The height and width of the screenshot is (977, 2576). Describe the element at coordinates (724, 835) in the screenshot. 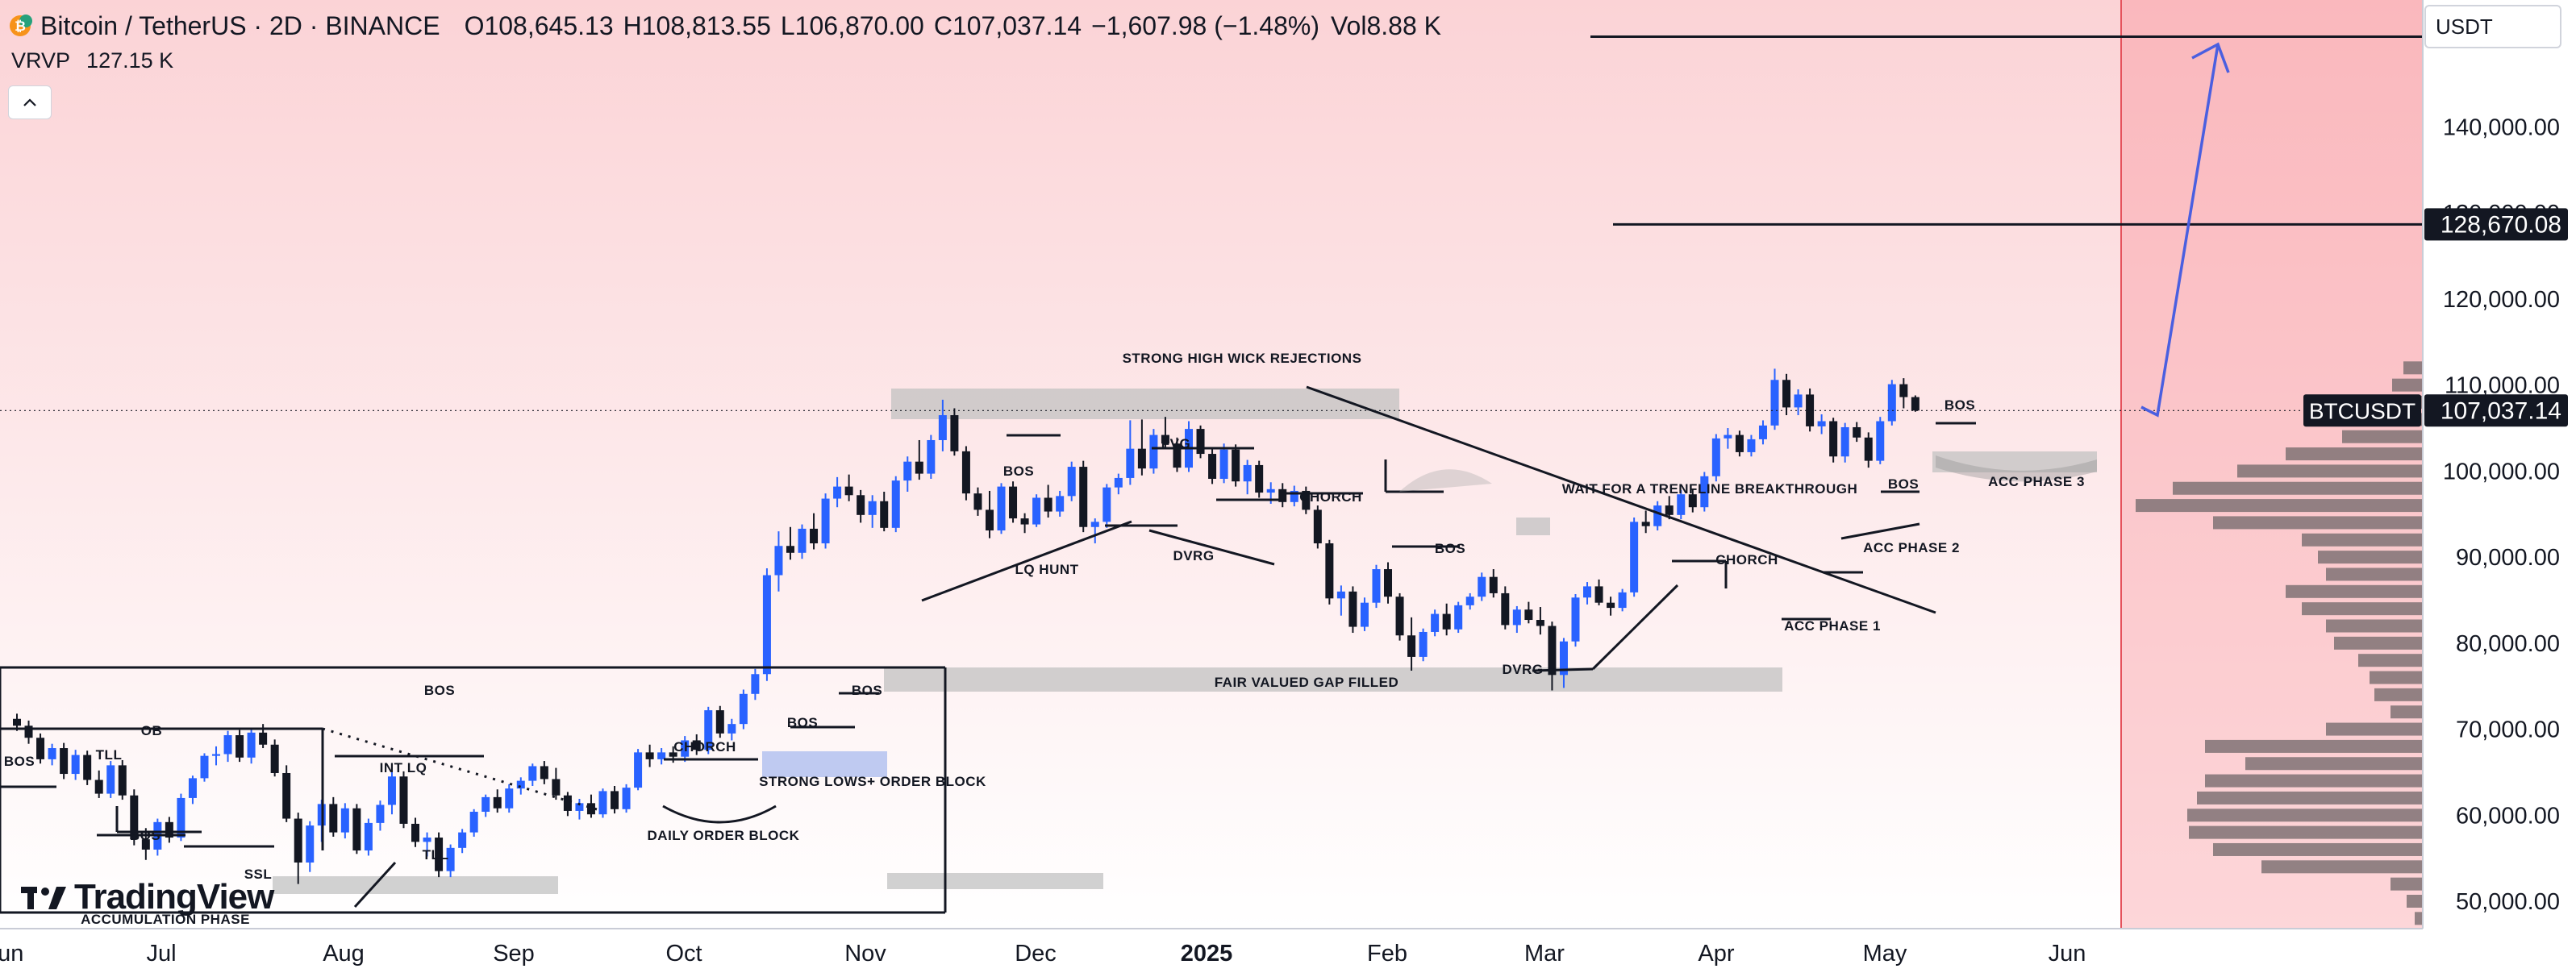

I see `chart-annotation: DAILY ORDER BLOCK` at that location.